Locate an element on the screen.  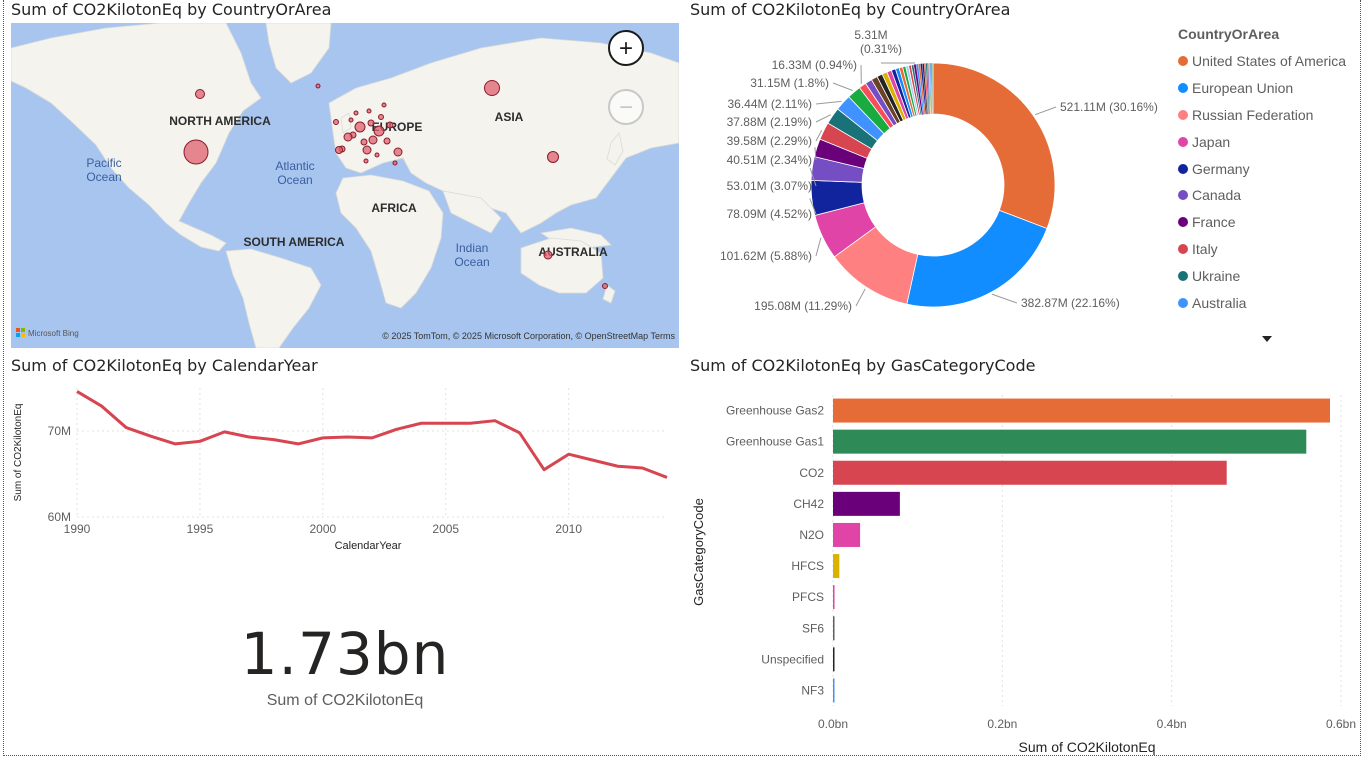
legend-scroll-down-icon is located at coordinates (1267, 339).